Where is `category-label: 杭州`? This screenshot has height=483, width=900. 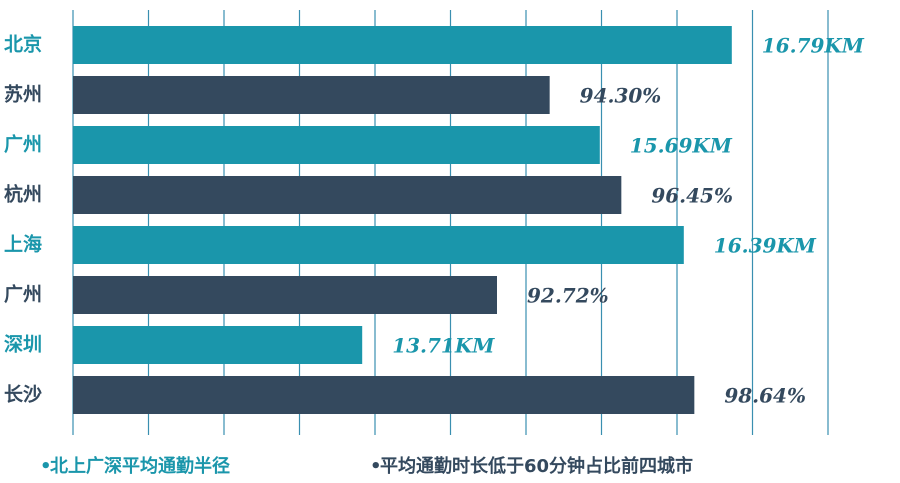 category-label: 杭州 is located at coordinates (23, 194).